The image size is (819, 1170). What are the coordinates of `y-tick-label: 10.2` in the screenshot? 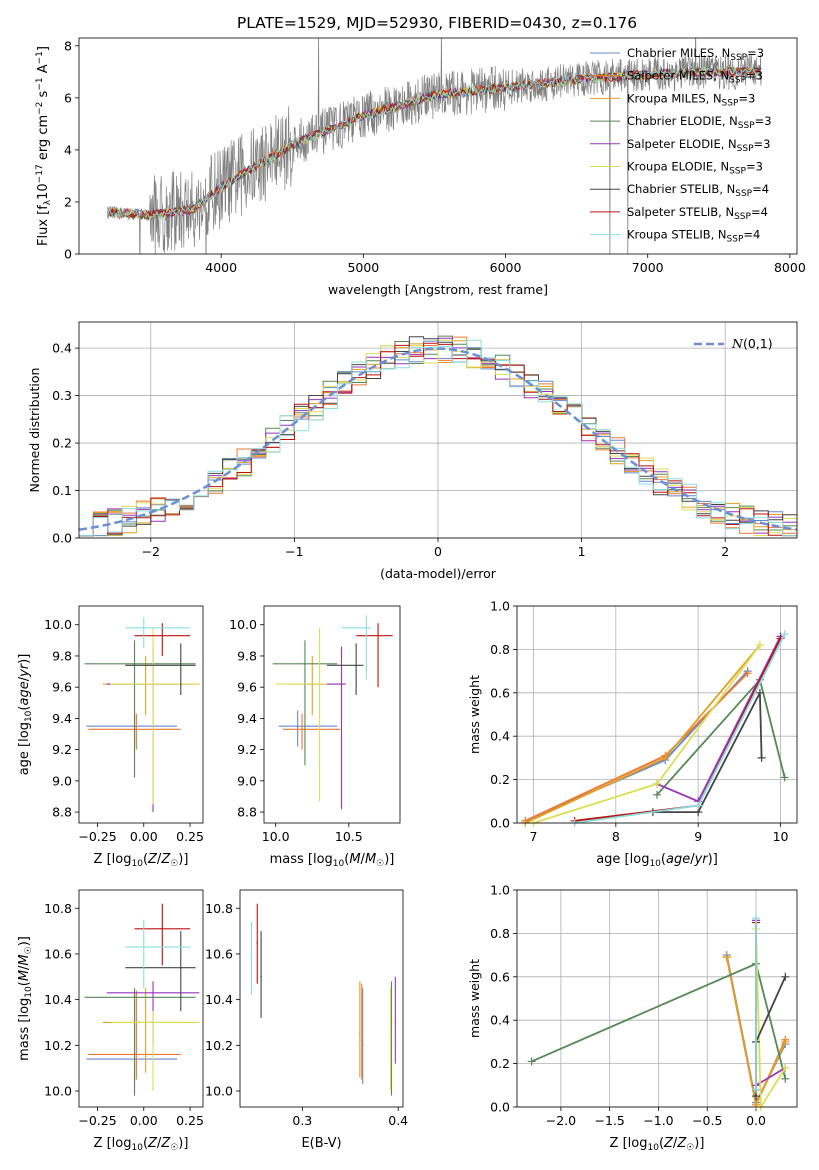 It's located at (219, 1045).